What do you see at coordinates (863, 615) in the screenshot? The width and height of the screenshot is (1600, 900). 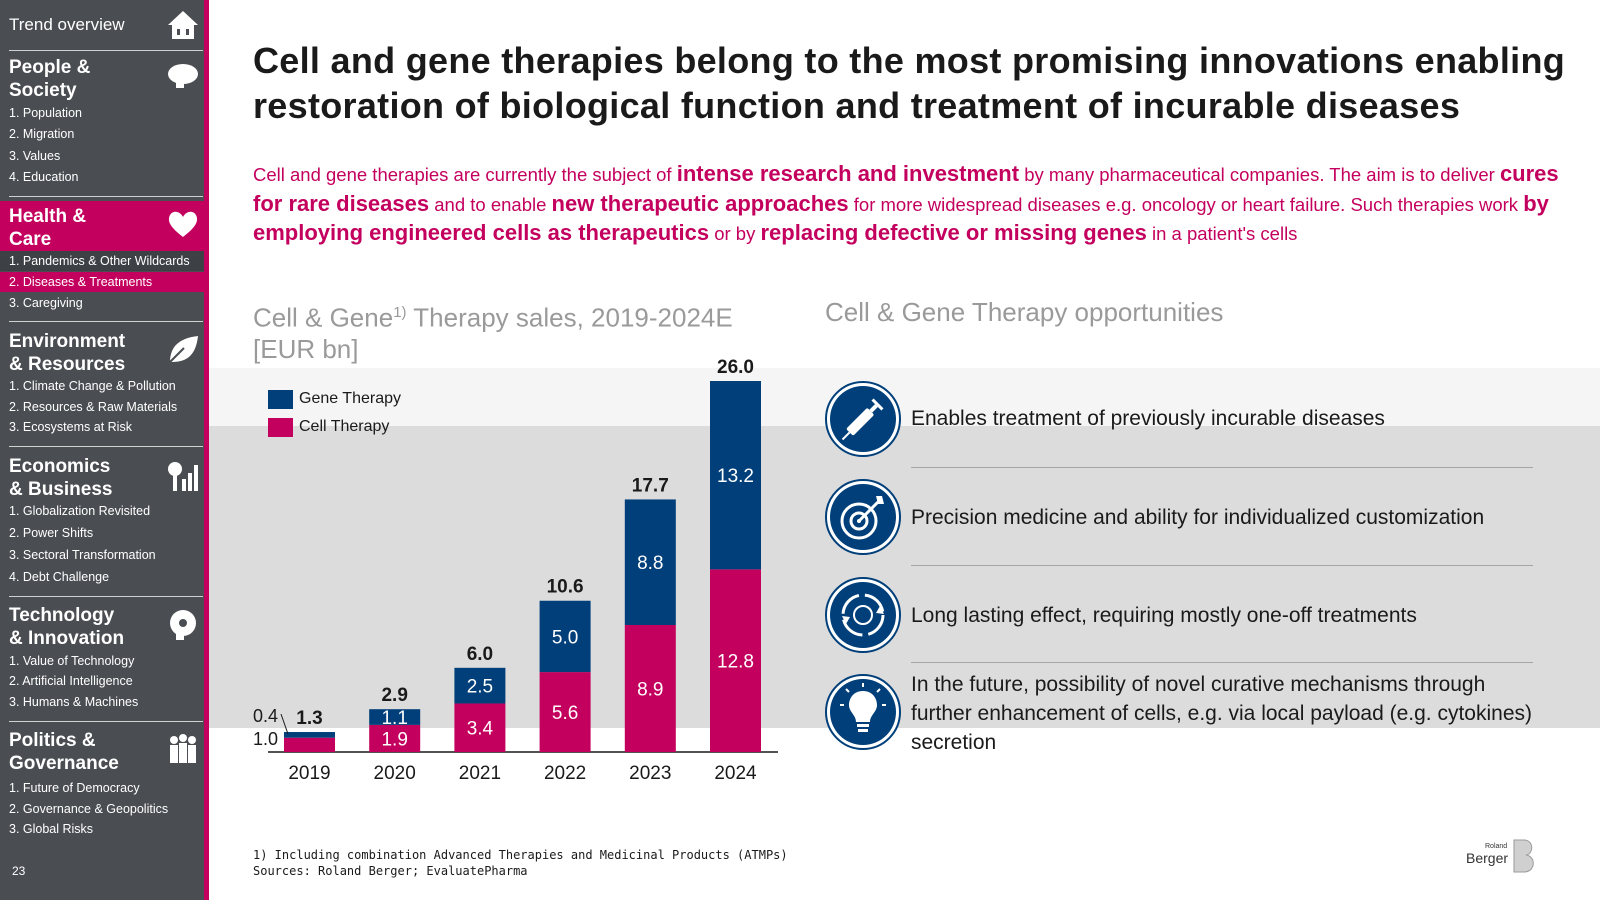 I see `cycle-icon` at bounding box center [863, 615].